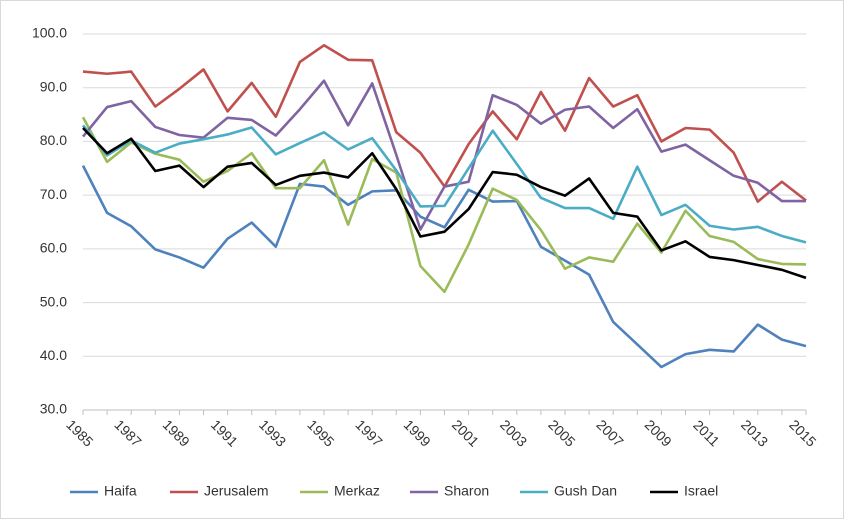  What do you see at coordinates (49, 33) in the screenshot?
I see `y-tick-label: 100.0` at bounding box center [49, 33].